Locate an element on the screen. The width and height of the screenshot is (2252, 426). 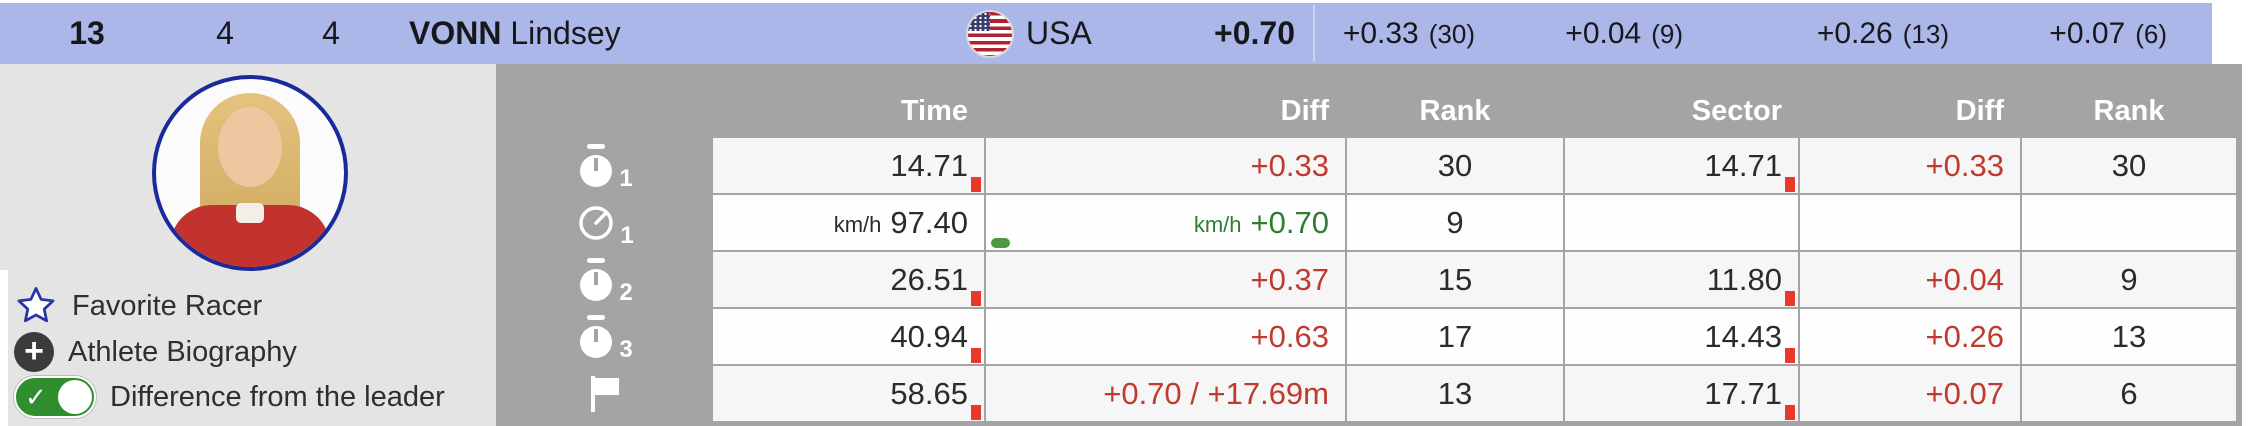
table-row-speed-1: km/h 97.40 km/h +0.70 9 is located at coordinates (1474, 222).